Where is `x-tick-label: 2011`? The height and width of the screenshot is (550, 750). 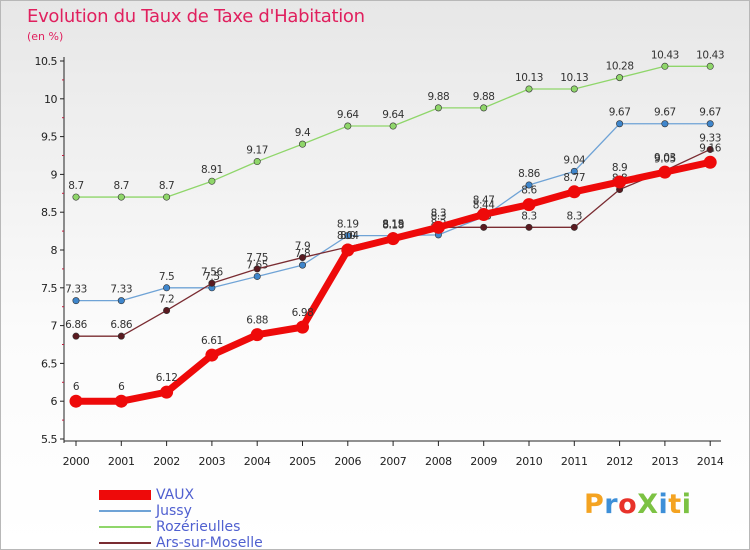 x-tick-label: 2011 is located at coordinates (574, 461).